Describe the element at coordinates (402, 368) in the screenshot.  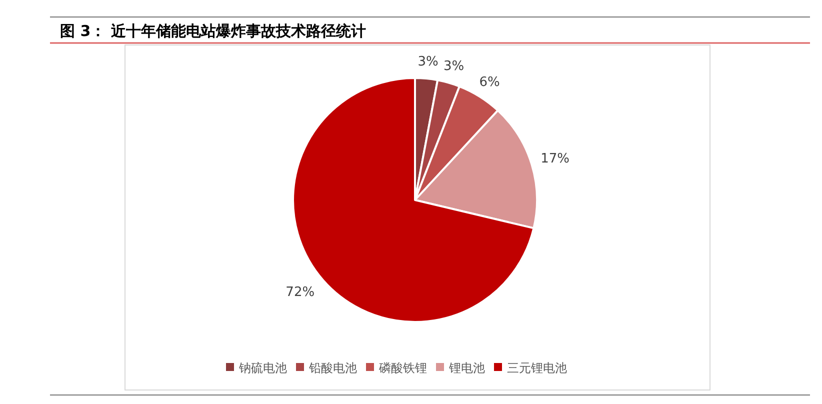
I see `legend-label: 磷酸铁锂` at that location.